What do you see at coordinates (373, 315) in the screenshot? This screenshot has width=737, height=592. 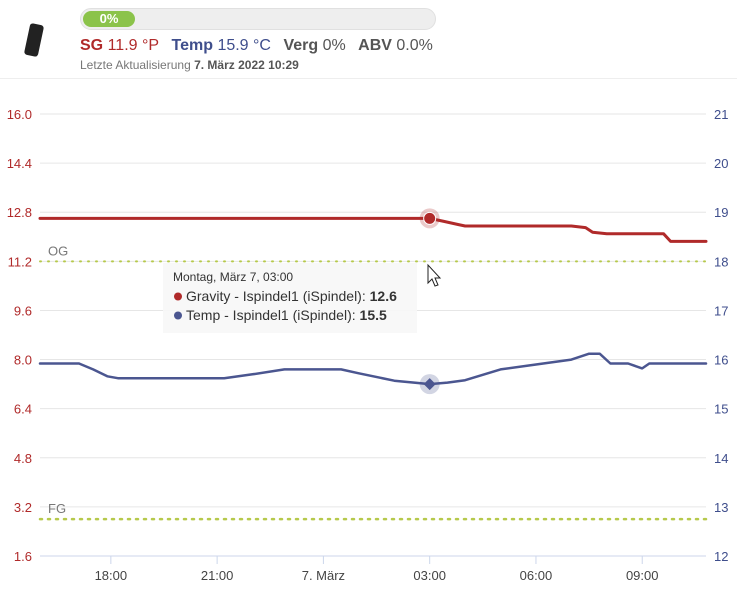 I see `tooltip-row-value: 15.5` at bounding box center [373, 315].